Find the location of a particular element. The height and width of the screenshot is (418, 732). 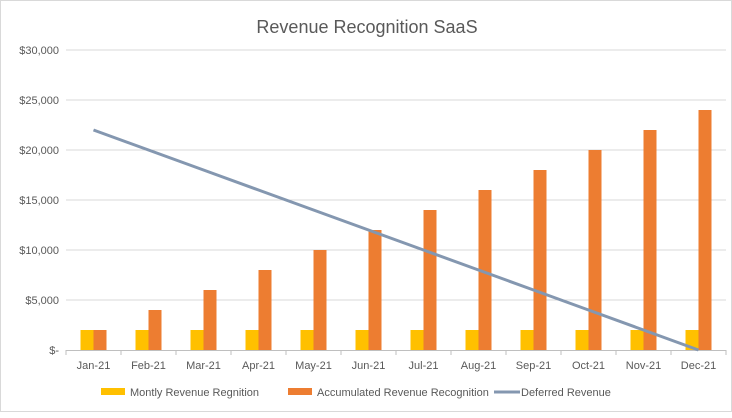

legend-label: Montly Revenue Regnition is located at coordinates (194, 393).